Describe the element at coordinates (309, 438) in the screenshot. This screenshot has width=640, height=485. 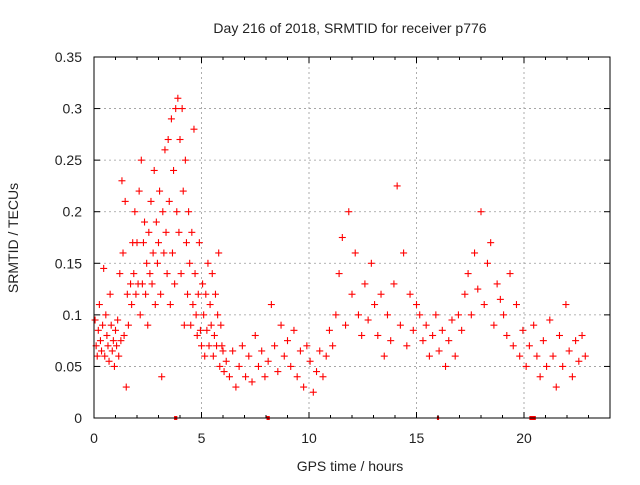
I see `x-tick-label: 10` at that location.